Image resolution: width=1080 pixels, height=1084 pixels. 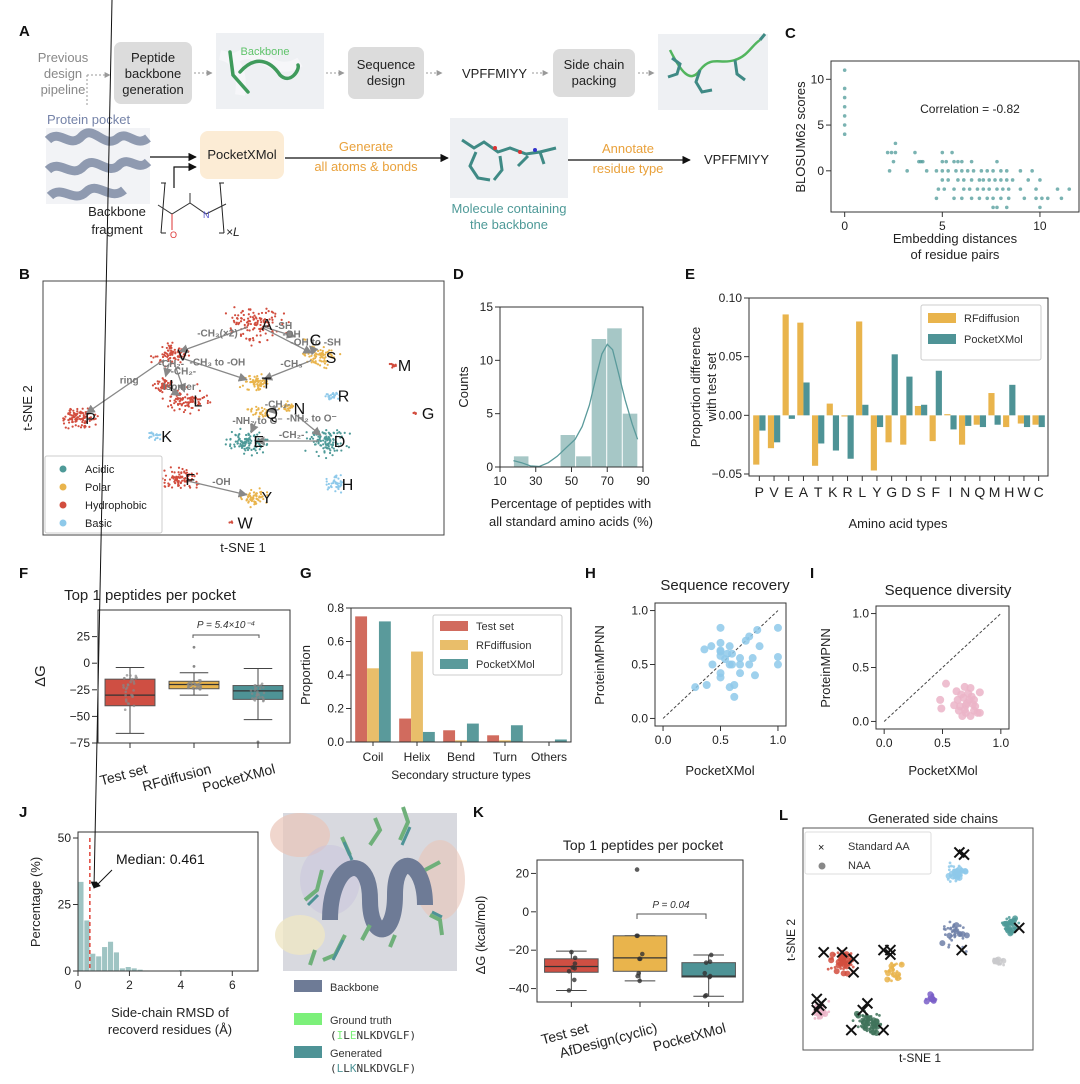 I want to click on bar-pocketxmol-k, so click(x=836, y=433).